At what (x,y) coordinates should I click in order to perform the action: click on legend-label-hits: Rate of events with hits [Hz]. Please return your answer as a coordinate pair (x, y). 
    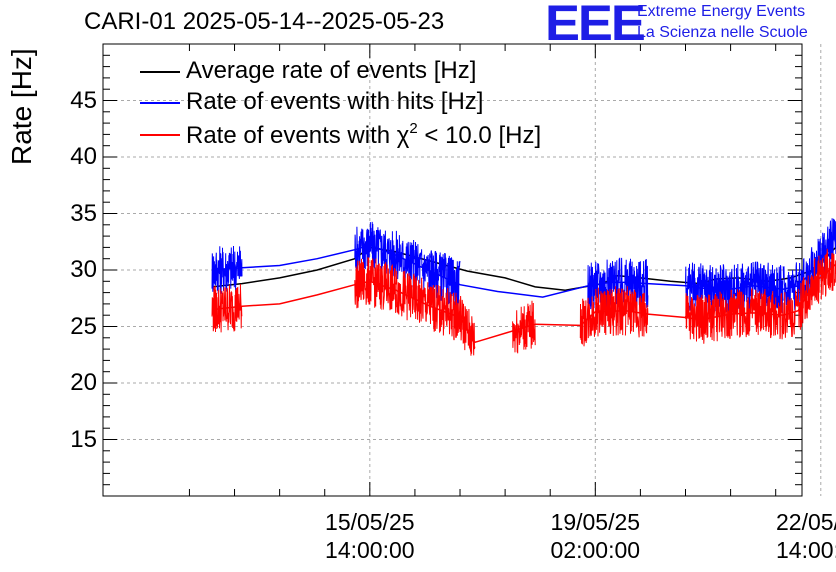
    Looking at the image, I should click on (335, 101).